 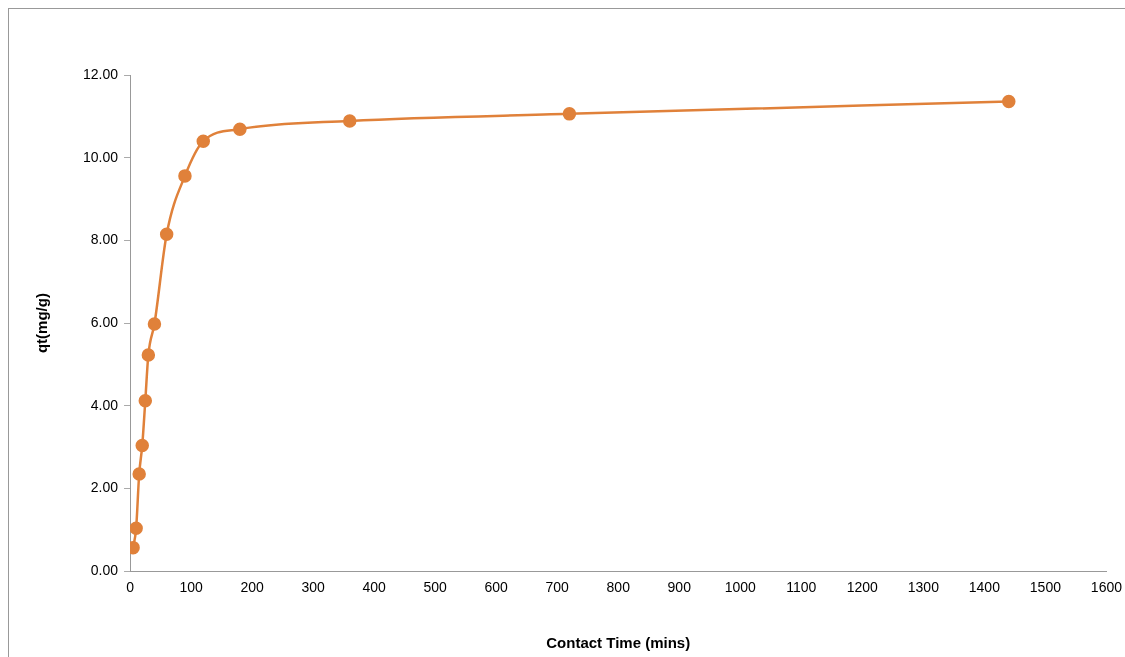 What do you see at coordinates (104, 487) in the screenshot?
I see `y-tick-label: 2.00` at bounding box center [104, 487].